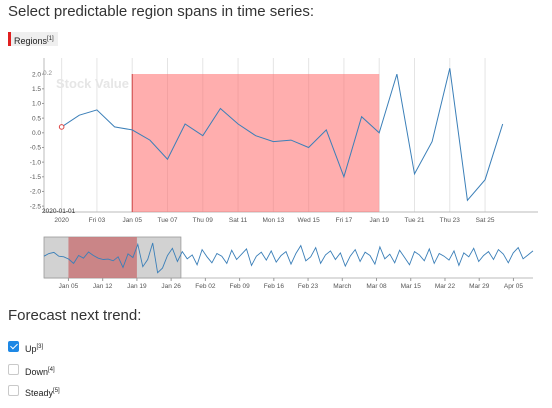 The image size is (552, 408). I want to click on x-tick-label-8: Fri 17, so click(344, 220).